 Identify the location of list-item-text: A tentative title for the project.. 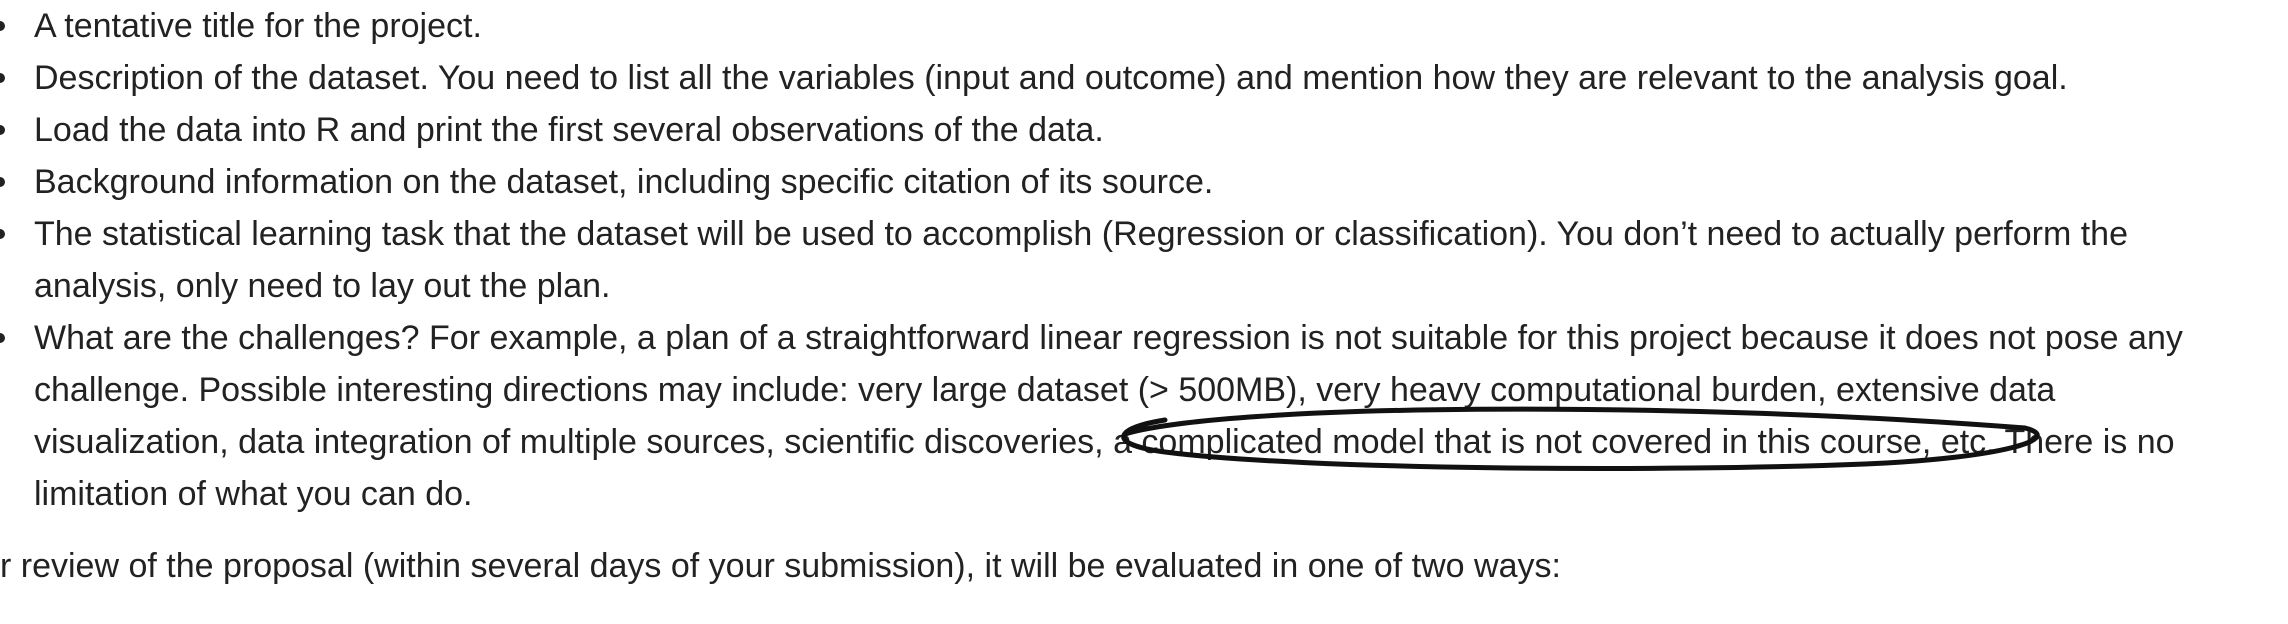
(258, 26).